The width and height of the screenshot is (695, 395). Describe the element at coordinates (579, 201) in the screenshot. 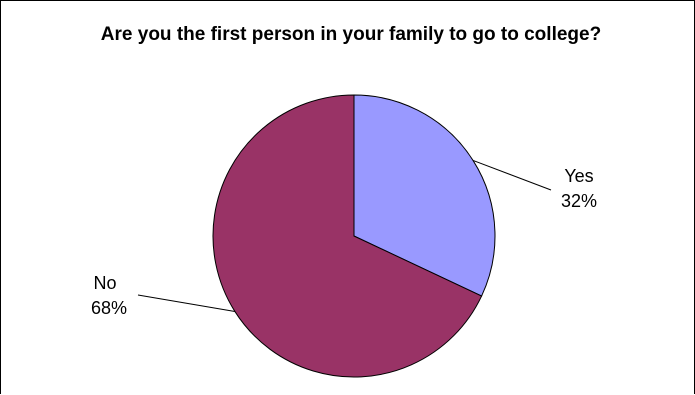

I see `slice-label-yes-value: 32%` at that location.